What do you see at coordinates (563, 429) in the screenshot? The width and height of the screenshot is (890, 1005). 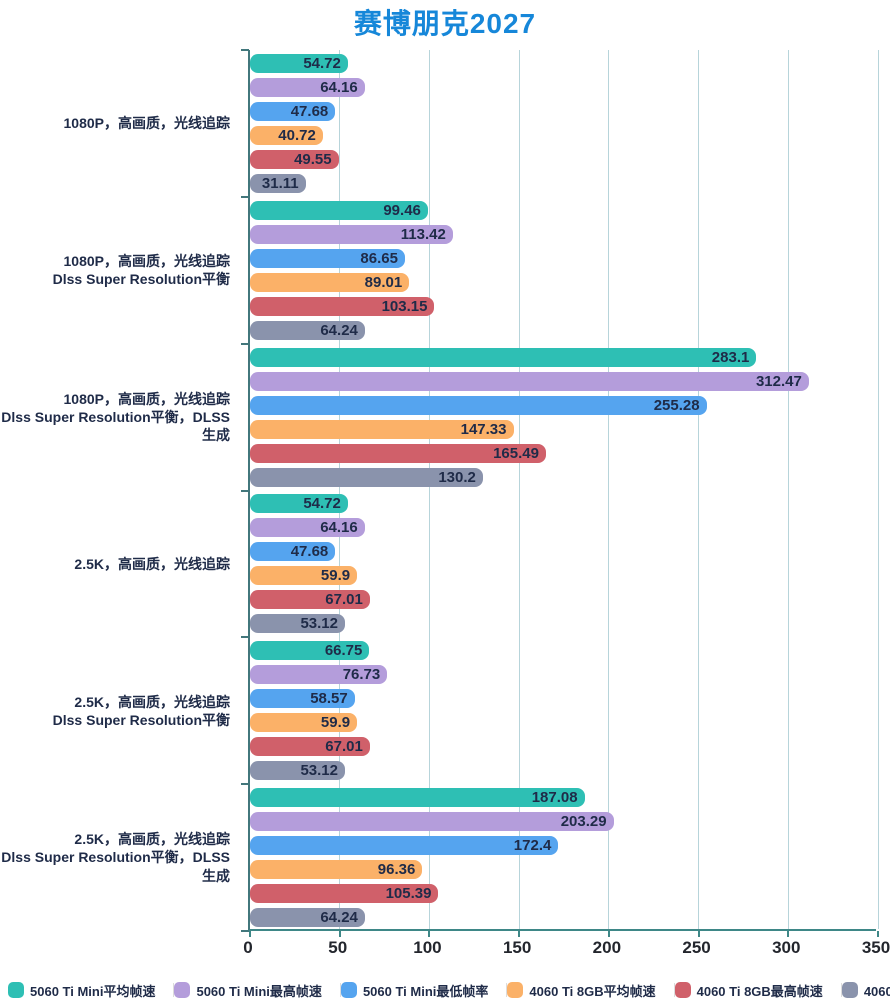 I see `bar-row: 147.33` at bounding box center [563, 429].